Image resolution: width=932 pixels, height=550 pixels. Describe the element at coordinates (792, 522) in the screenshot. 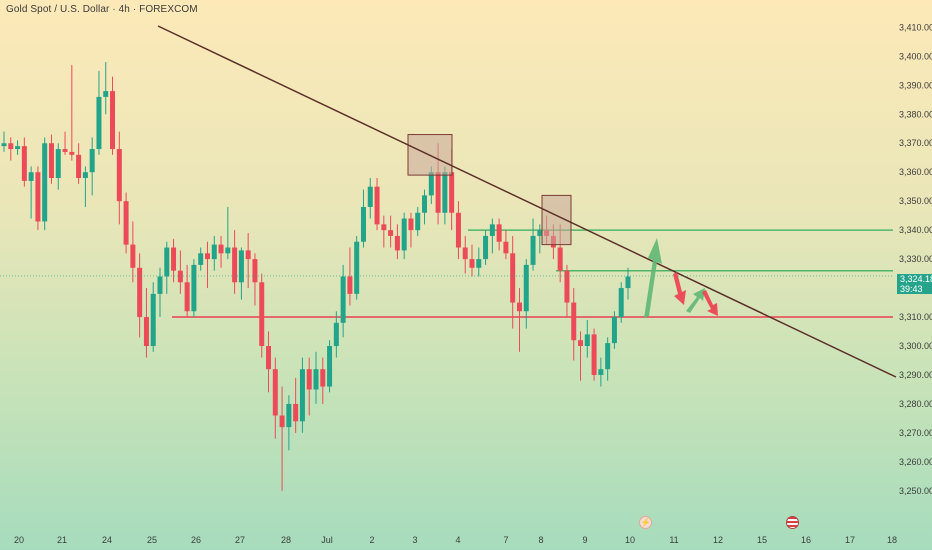

I see `us-flag-event-icon` at that location.